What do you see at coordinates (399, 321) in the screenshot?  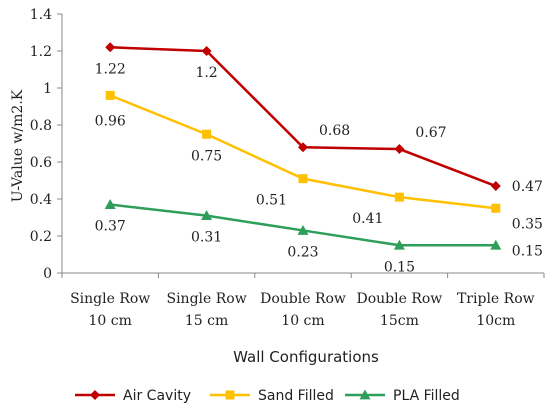 I see `x-tick-label-line: 15cm` at bounding box center [399, 321].